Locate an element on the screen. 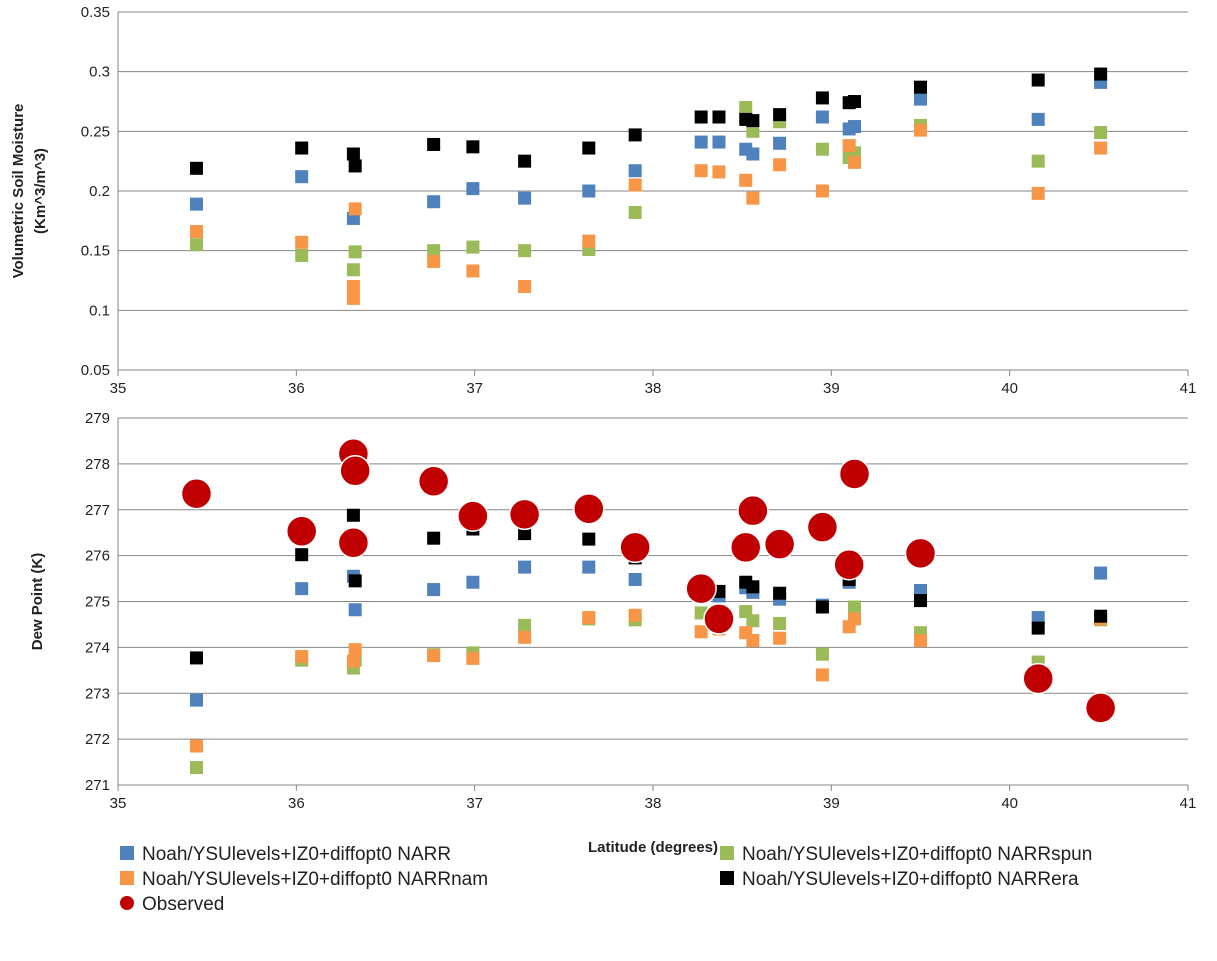 The height and width of the screenshot is (961, 1217). y-tick-label: 272 is located at coordinates (97, 739).